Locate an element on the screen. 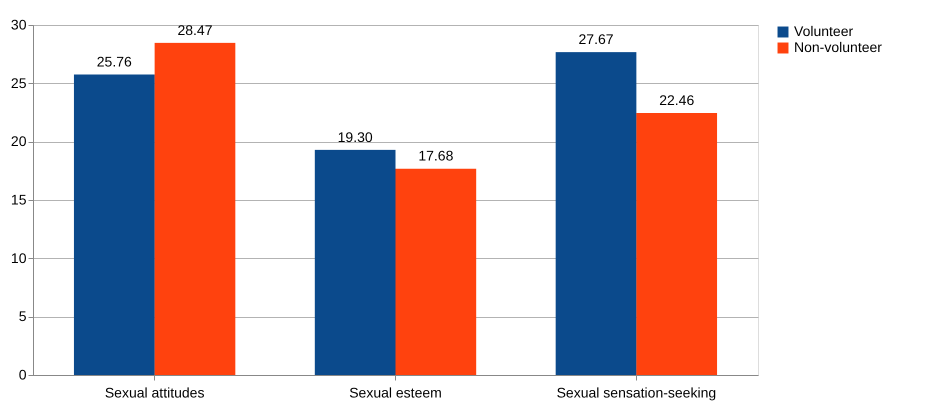  y-tick-label: 15 is located at coordinates (18, 200).